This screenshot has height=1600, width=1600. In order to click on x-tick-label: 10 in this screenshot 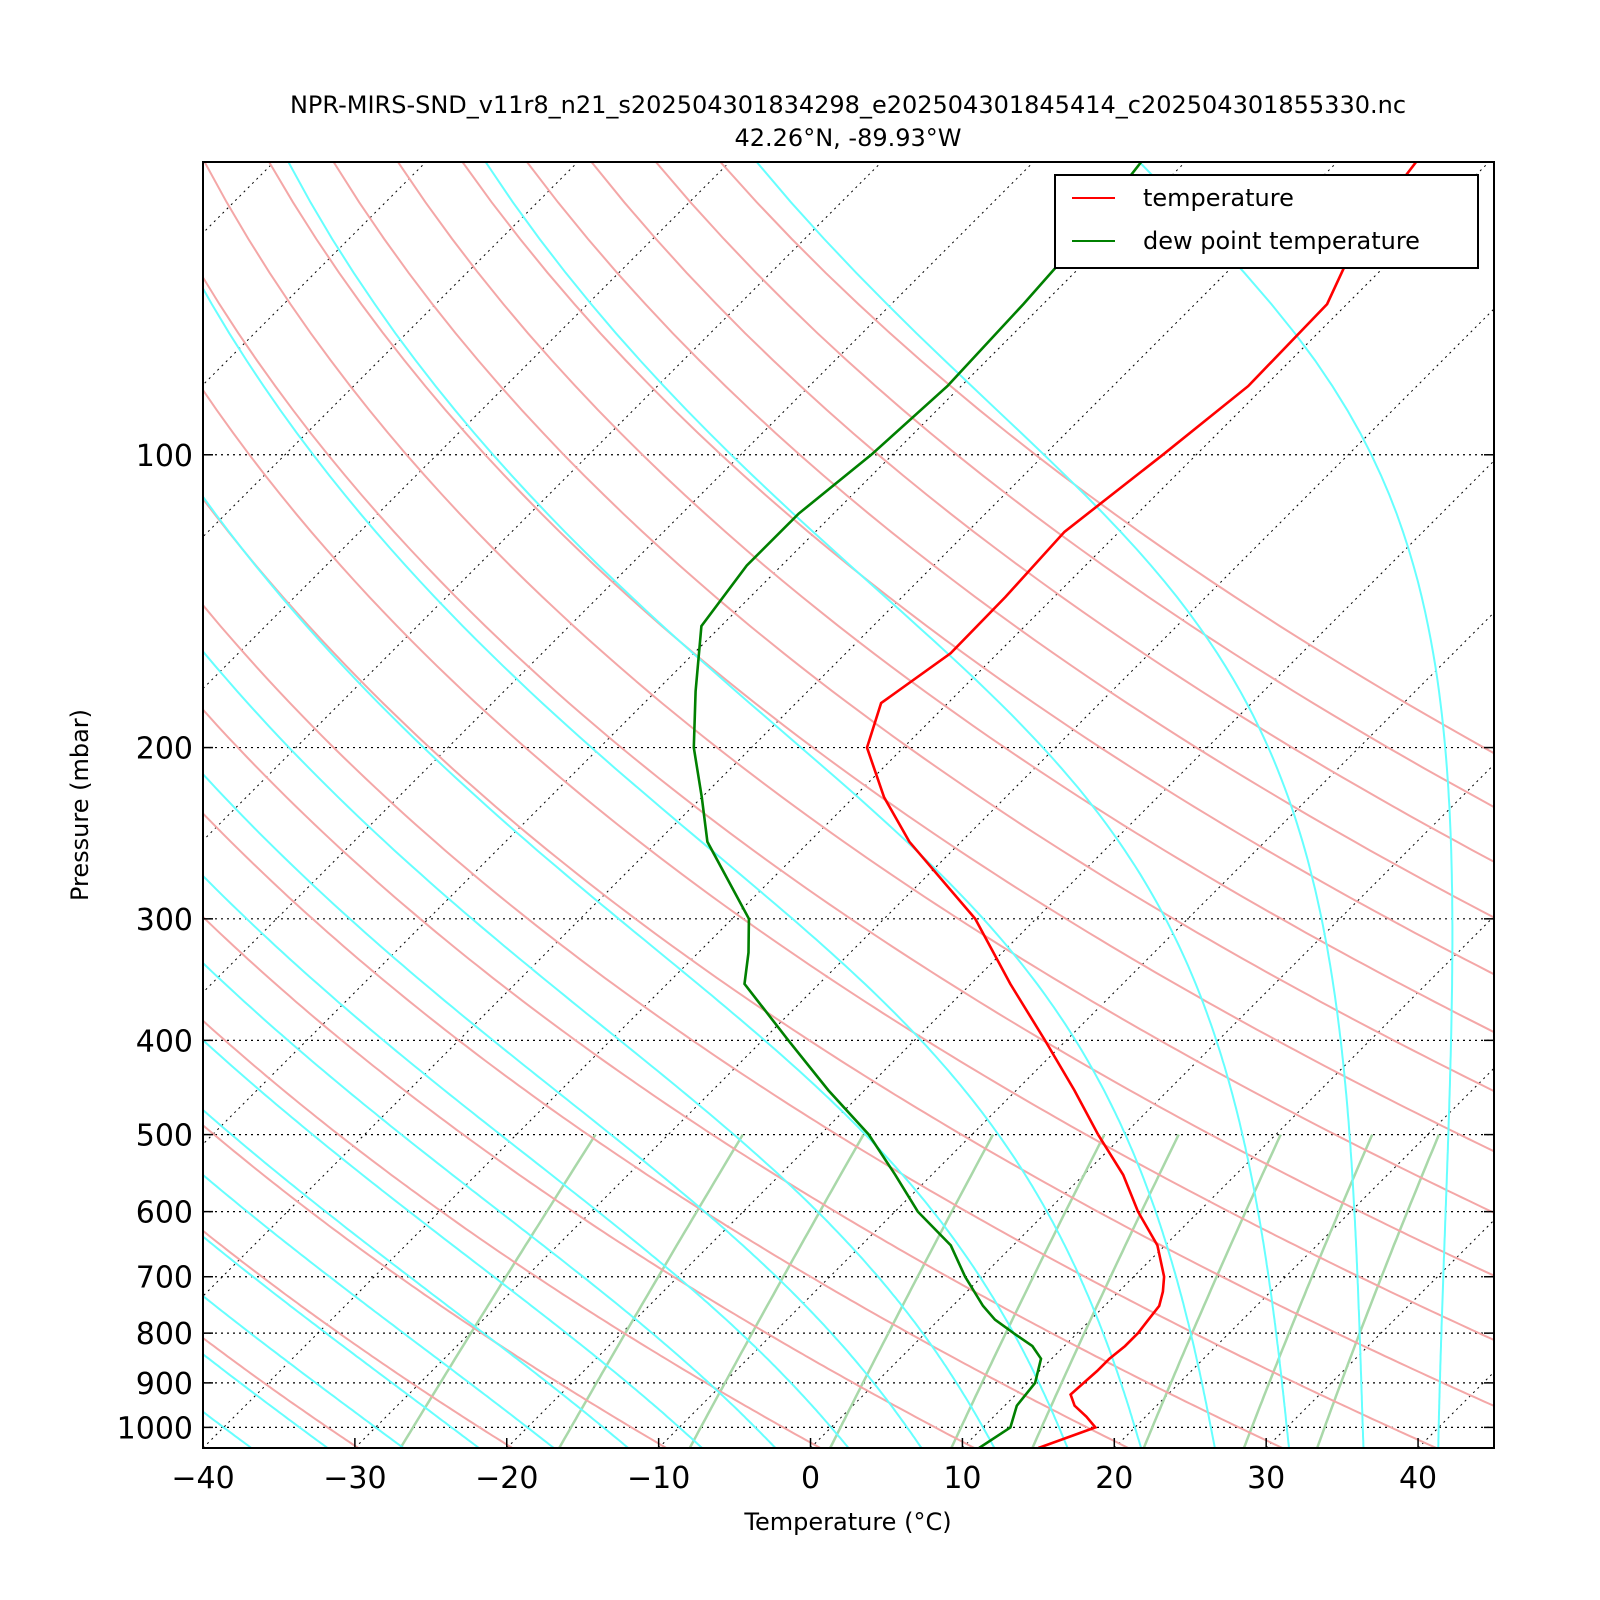, I will do `click(962, 1478)`.